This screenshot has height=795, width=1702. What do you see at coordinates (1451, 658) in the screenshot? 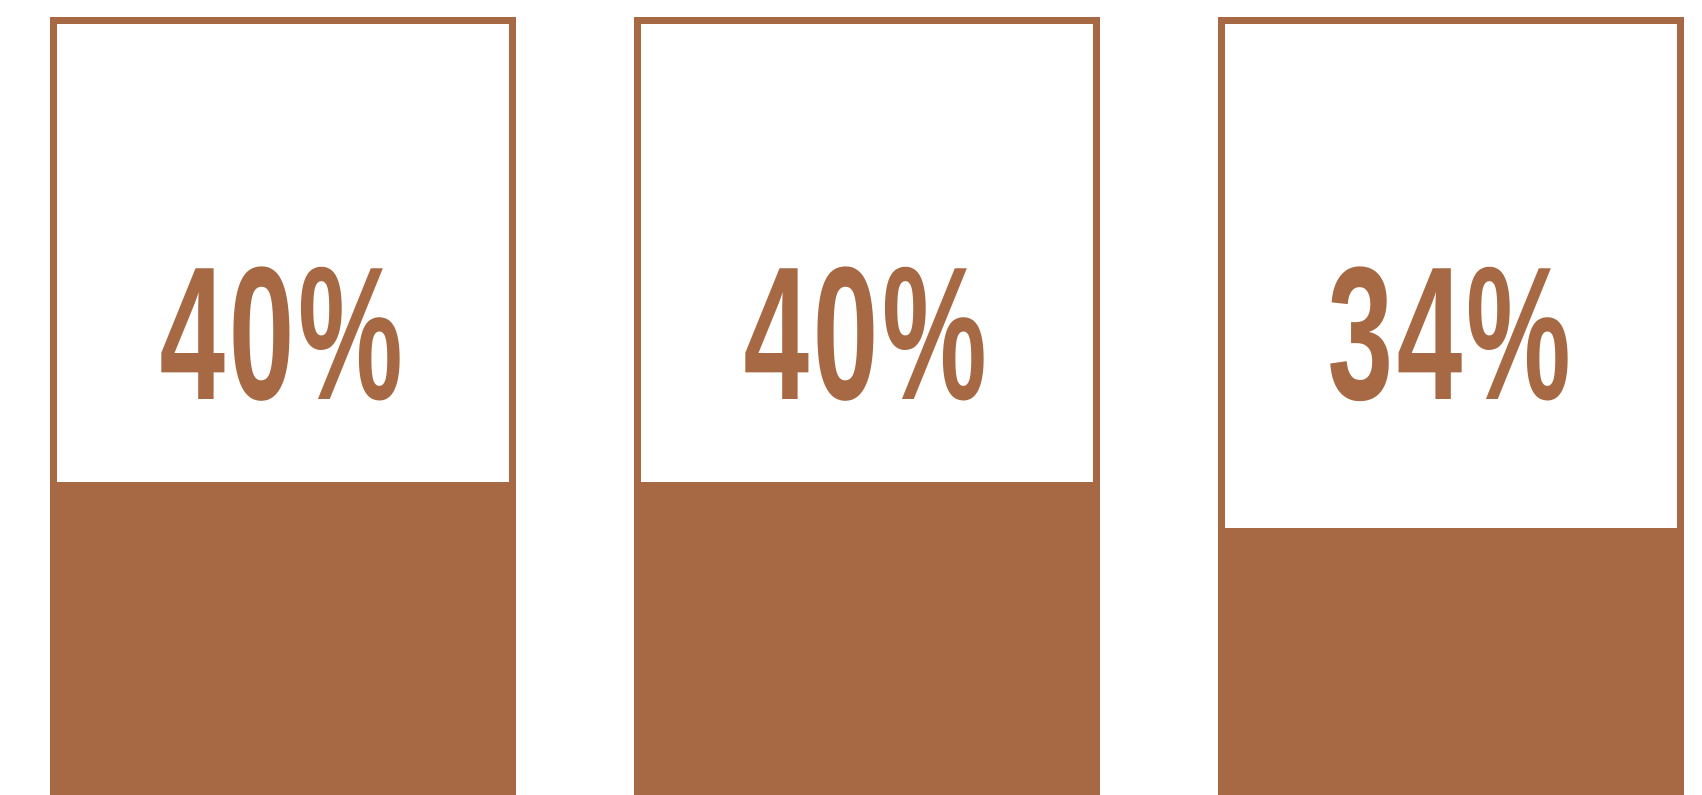
I see `gauge-3-fill-bar` at bounding box center [1451, 658].